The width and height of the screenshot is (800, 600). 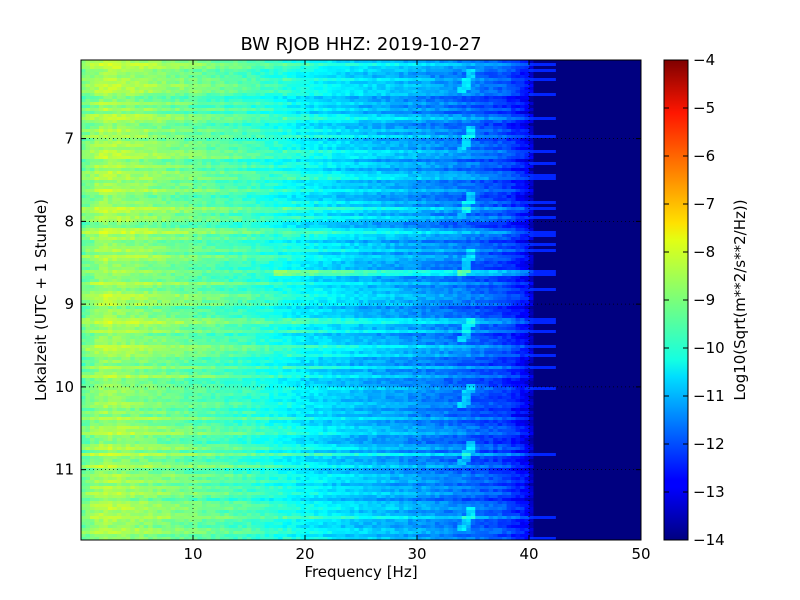 I want to click on chart-title: BW RJOB HHZ: 2019-10-27, so click(x=360, y=44).